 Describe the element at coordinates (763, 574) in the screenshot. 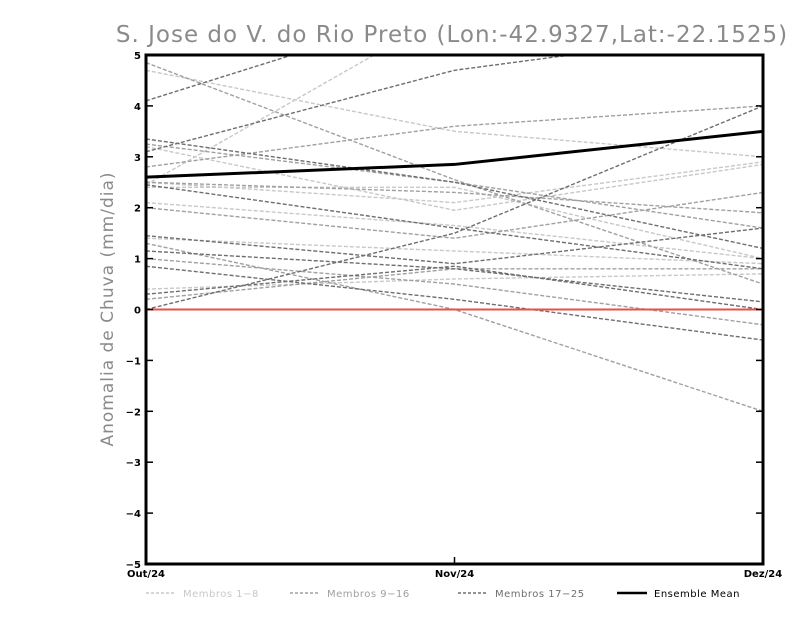

I see `x-tick-label: Dez/24` at that location.